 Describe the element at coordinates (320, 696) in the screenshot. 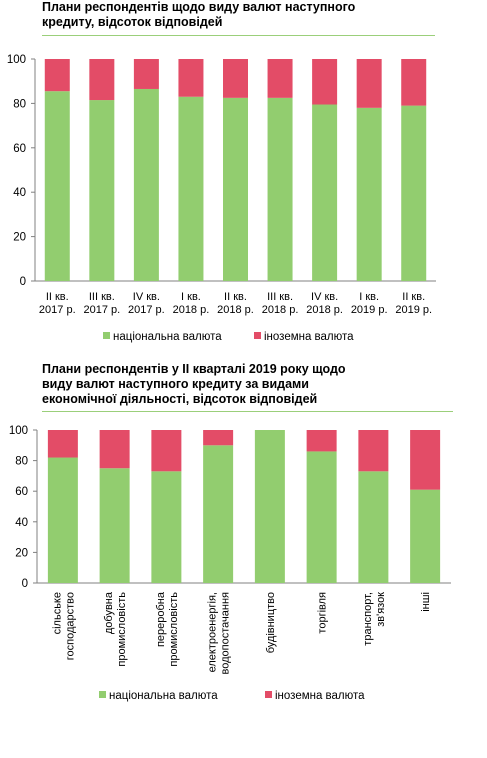

I see `chart2-legend-label: іноземна валюта` at that location.